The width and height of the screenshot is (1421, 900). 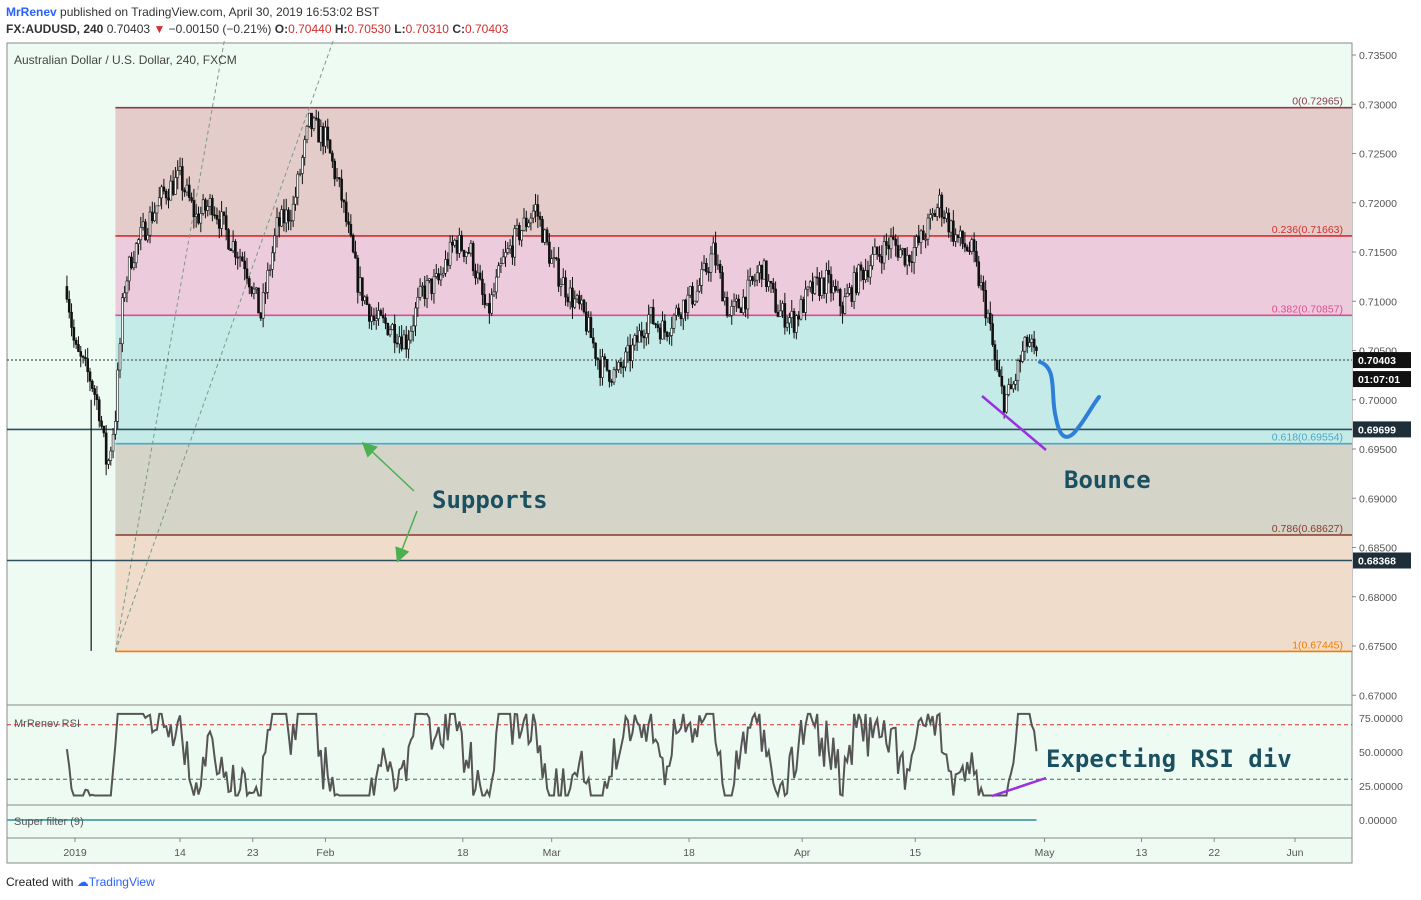 I want to click on tradingview-logo-icon: ☁, so click(x=82, y=882).